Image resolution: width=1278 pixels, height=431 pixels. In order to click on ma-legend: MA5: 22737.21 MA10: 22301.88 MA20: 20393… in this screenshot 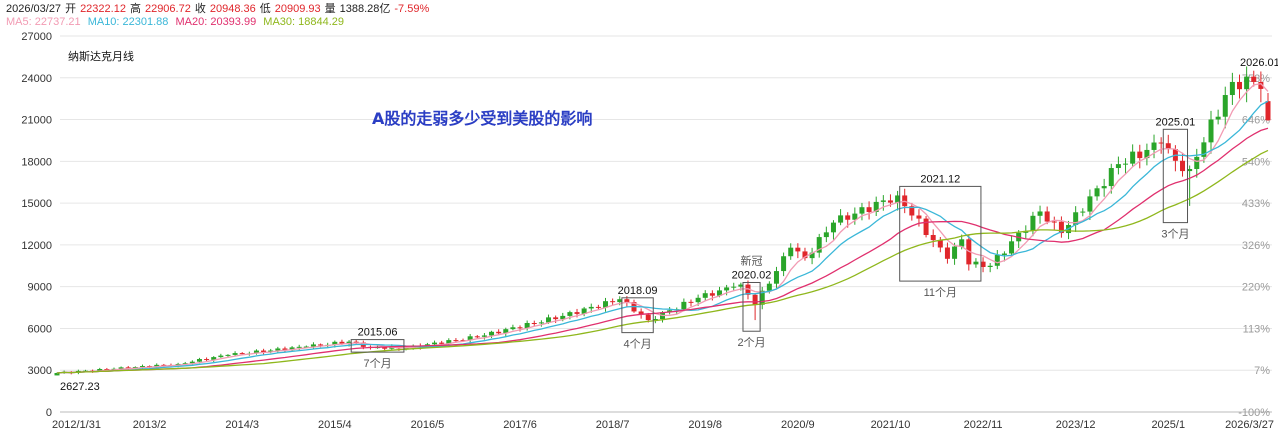, I will do `click(177, 22)`.